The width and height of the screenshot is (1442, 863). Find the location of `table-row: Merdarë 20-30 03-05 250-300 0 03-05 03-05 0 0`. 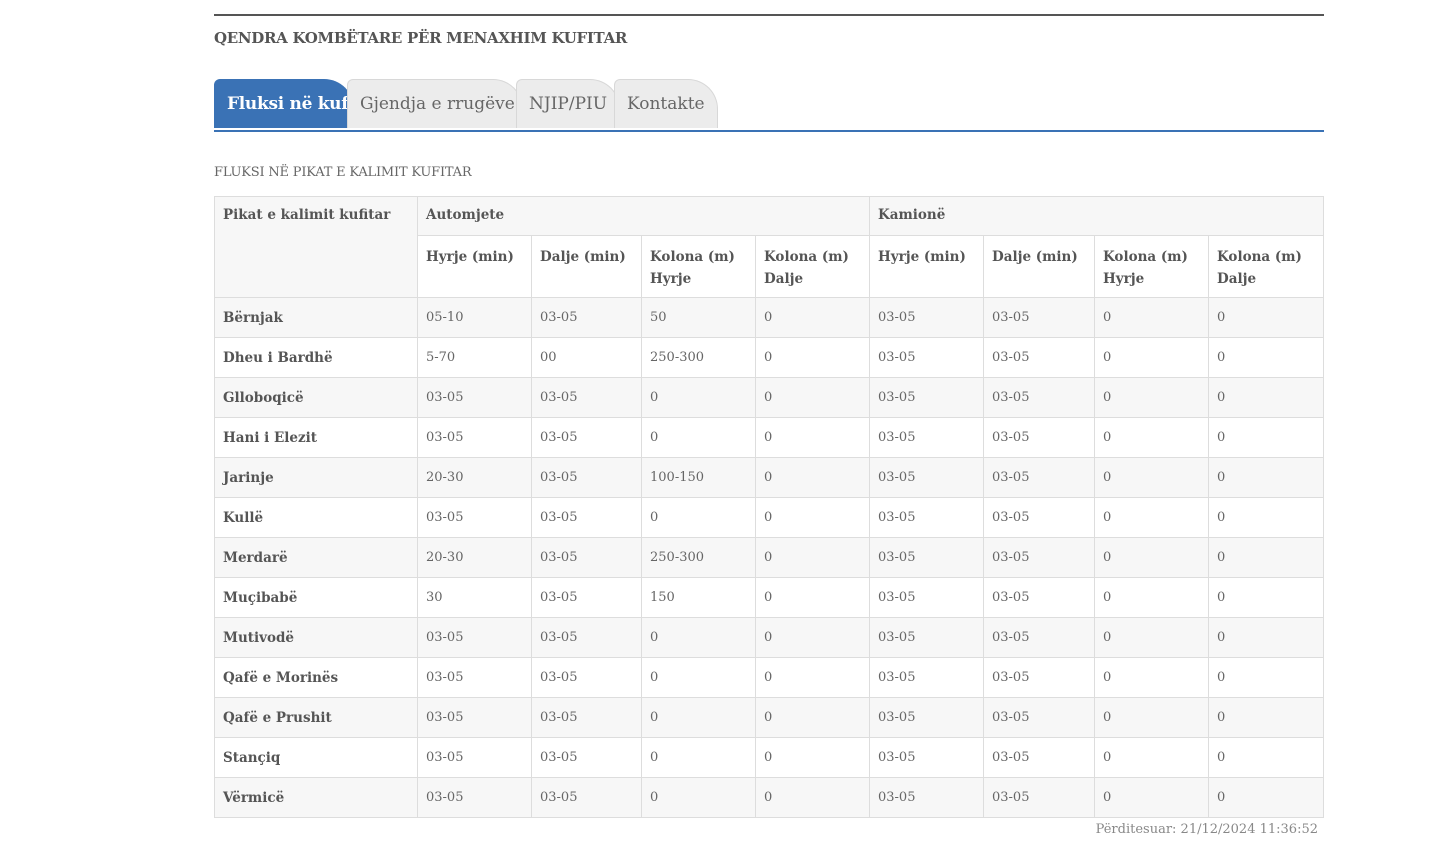

table-row: Merdarë 20-30 03-05 250-300 0 03-05 03-05 0 0 is located at coordinates (769, 557).